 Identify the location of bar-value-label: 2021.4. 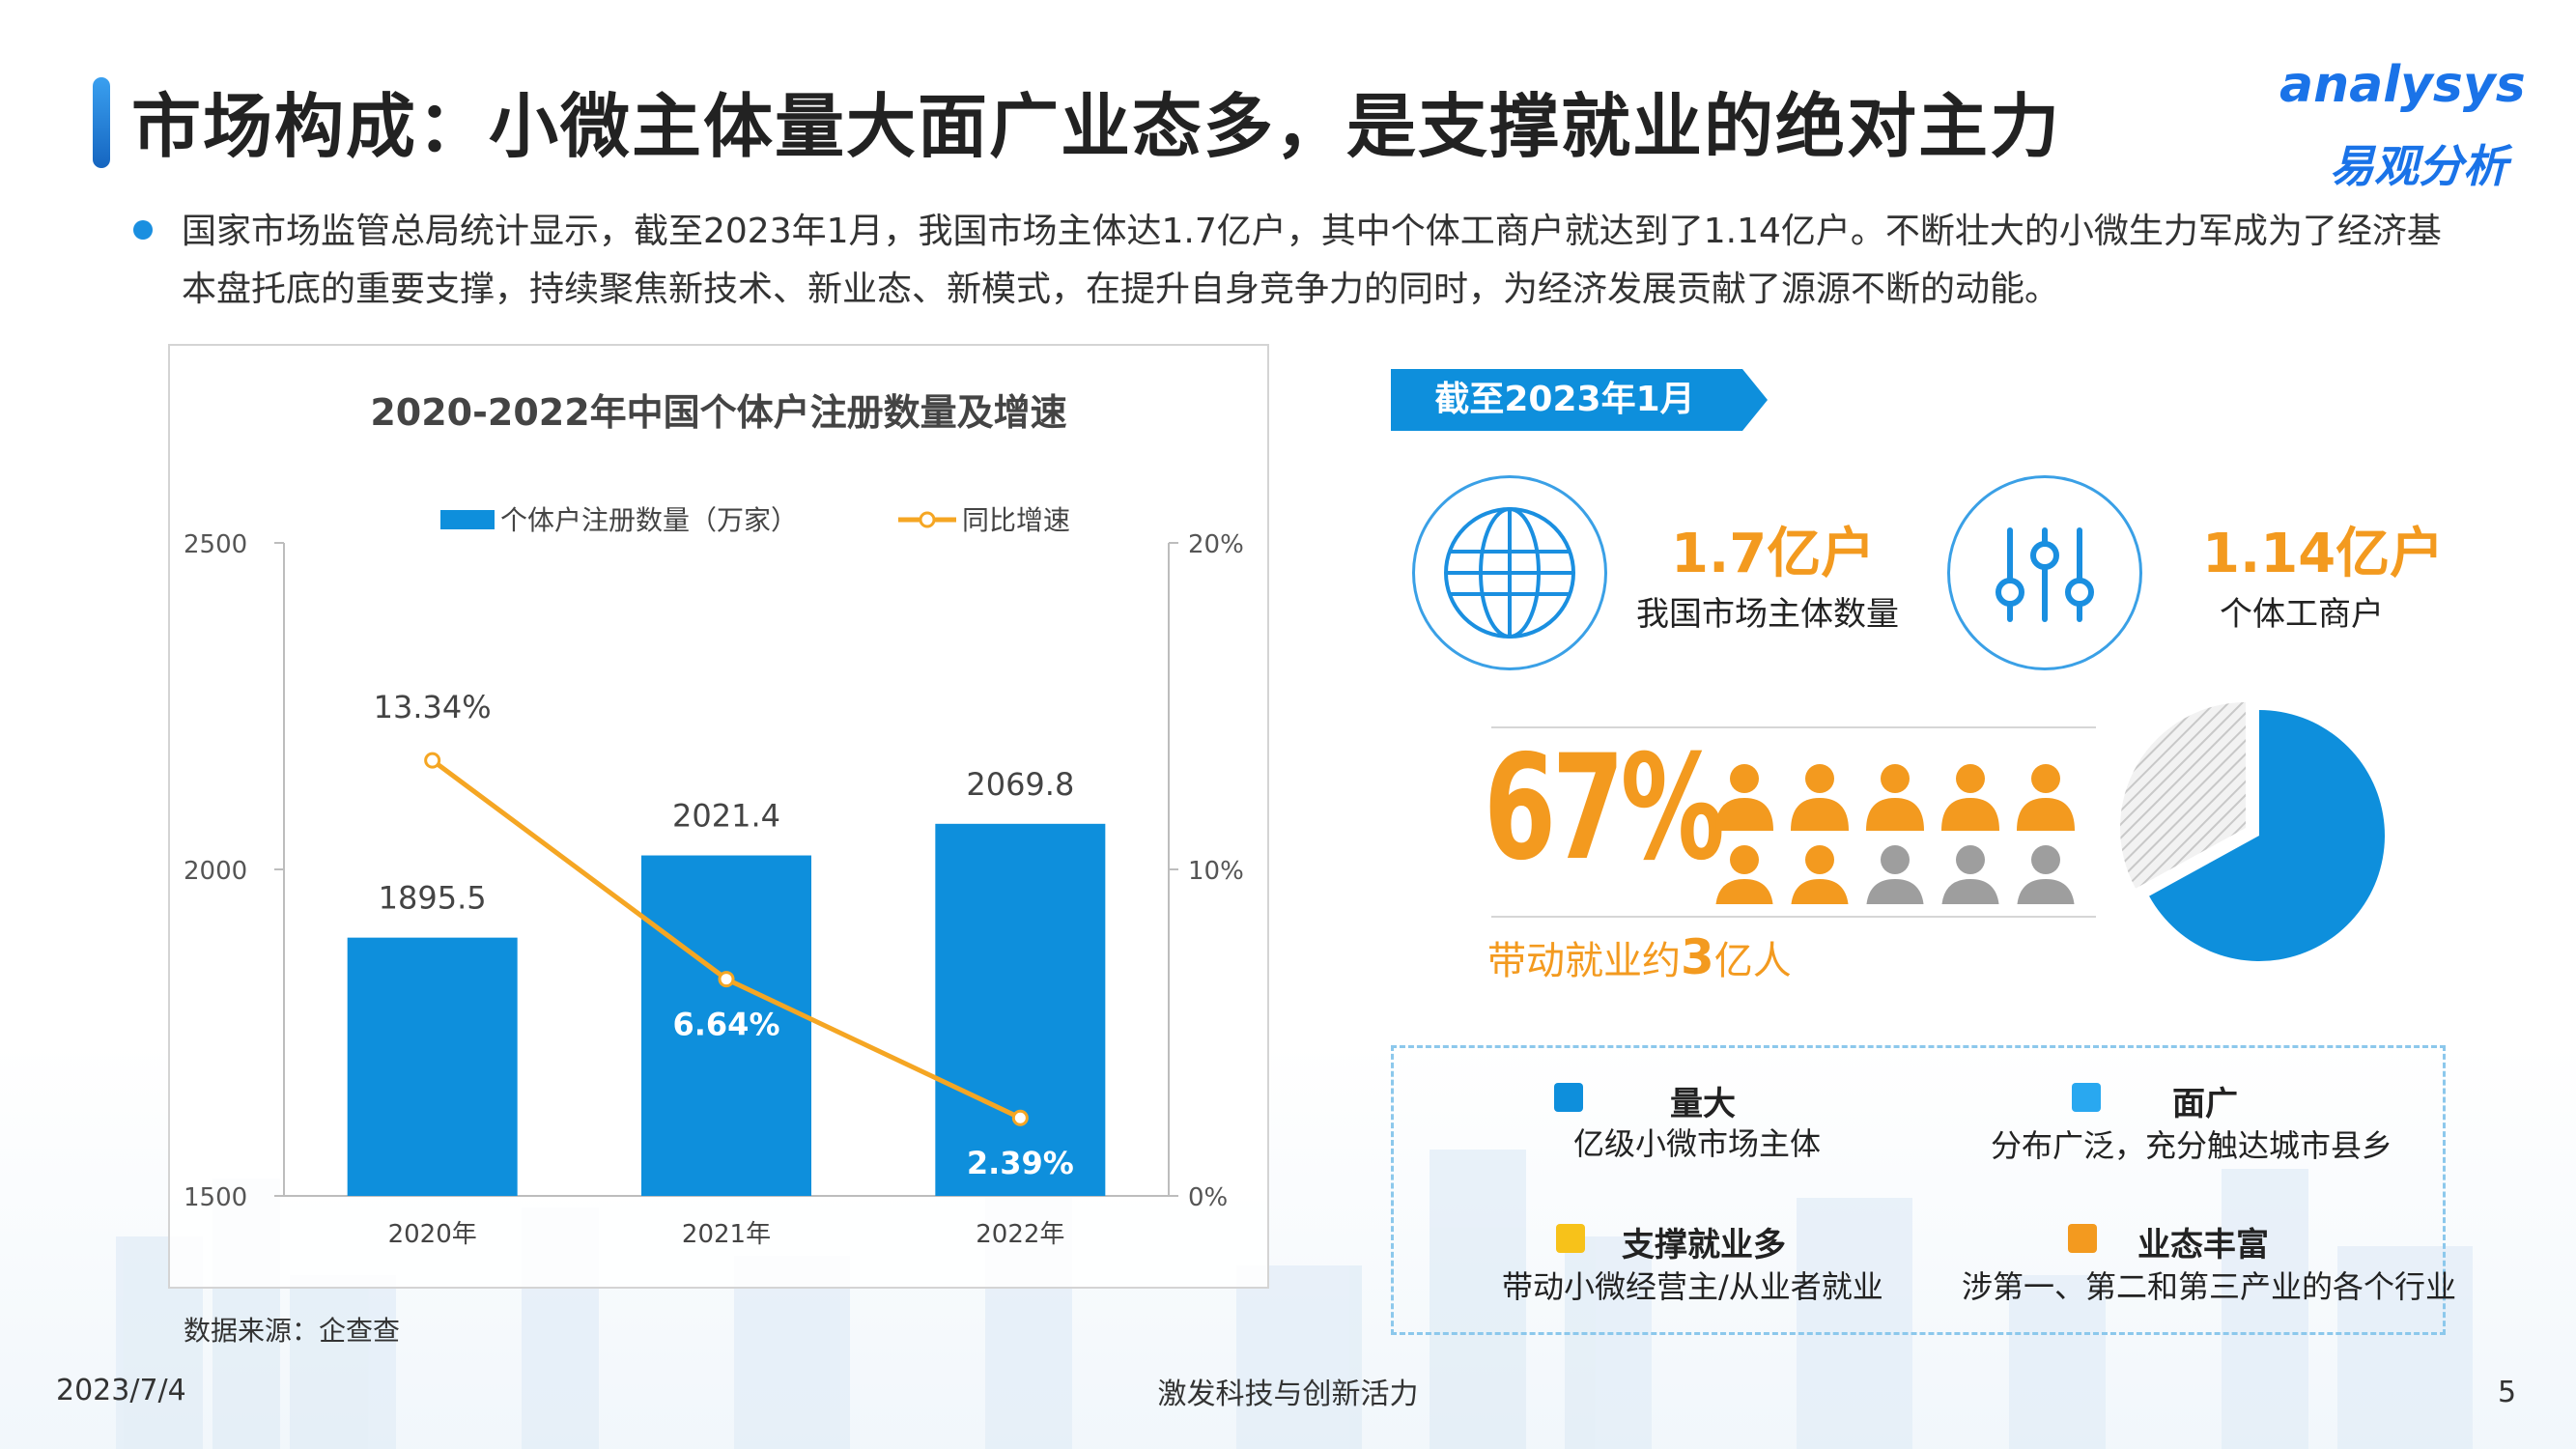
(726, 816).